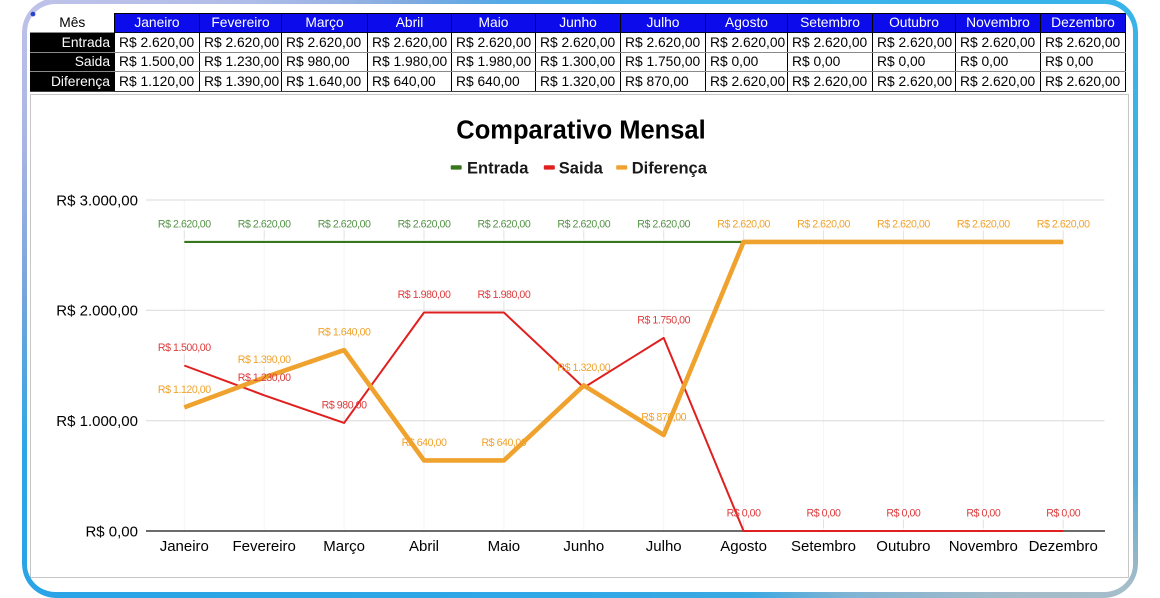 The width and height of the screenshot is (1160, 598). What do you see at coordinates (664, 546) in the screenshot?
I see `svg-text: Julho` at bounding box center [664, 546].